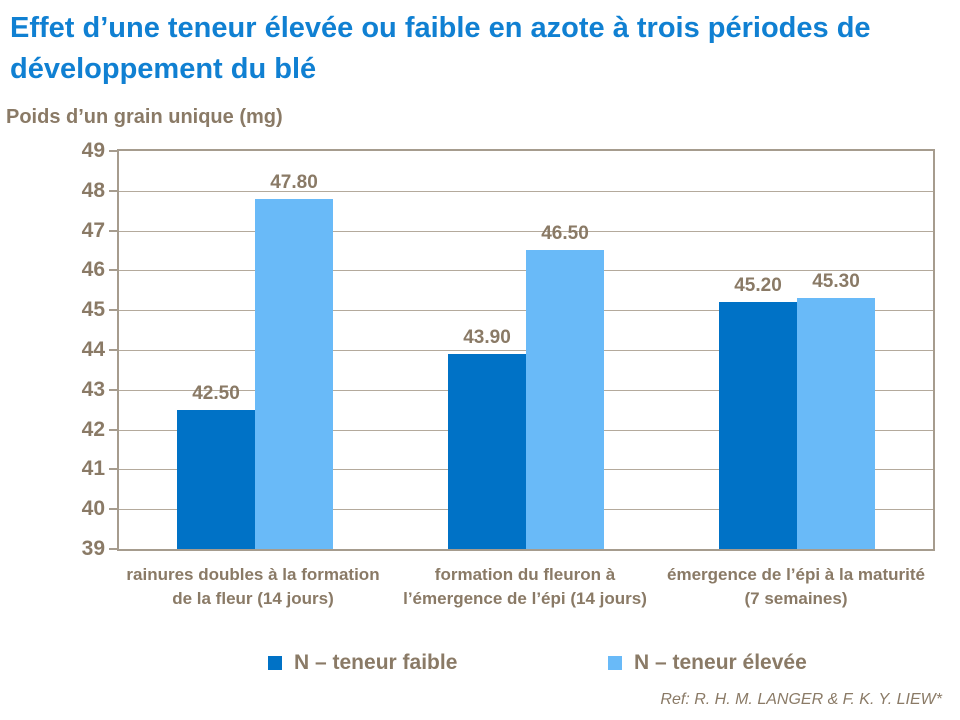 The height and width of the screenshot is (720, 960). I want to click on chart-legend: N – teneur faible N – teneur élevée, so click(480, 663).